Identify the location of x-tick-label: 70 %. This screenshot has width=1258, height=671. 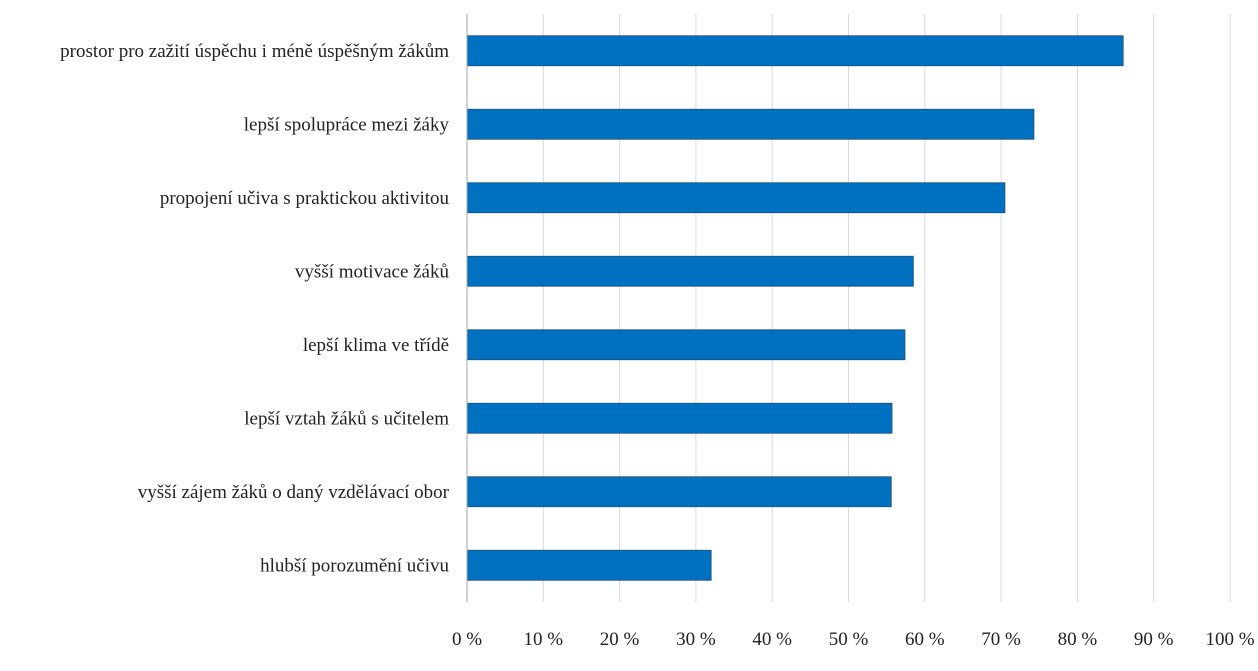
(1001, 639).